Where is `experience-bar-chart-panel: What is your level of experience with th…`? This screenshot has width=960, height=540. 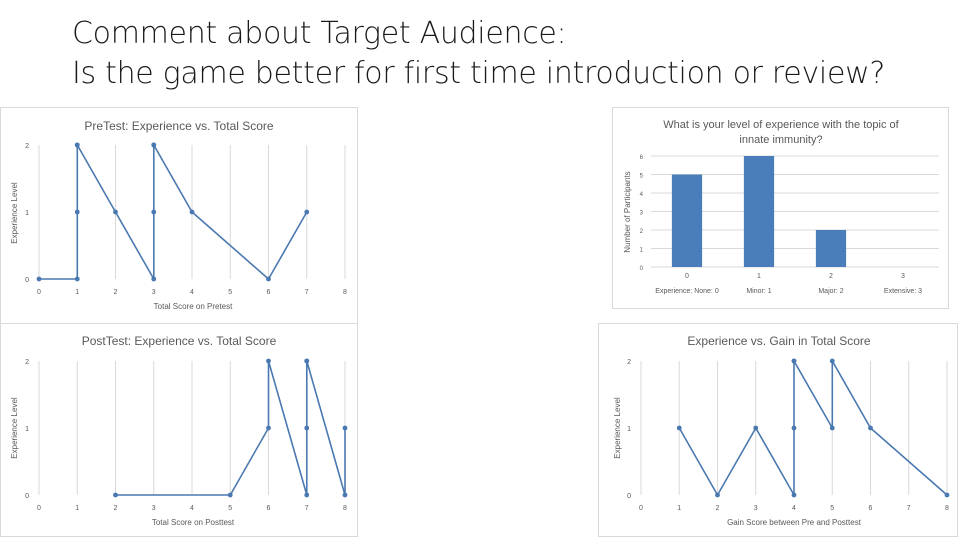
experience-bar-chart-panel: What is your level of experience with th… is located at coordinates (780, 208).